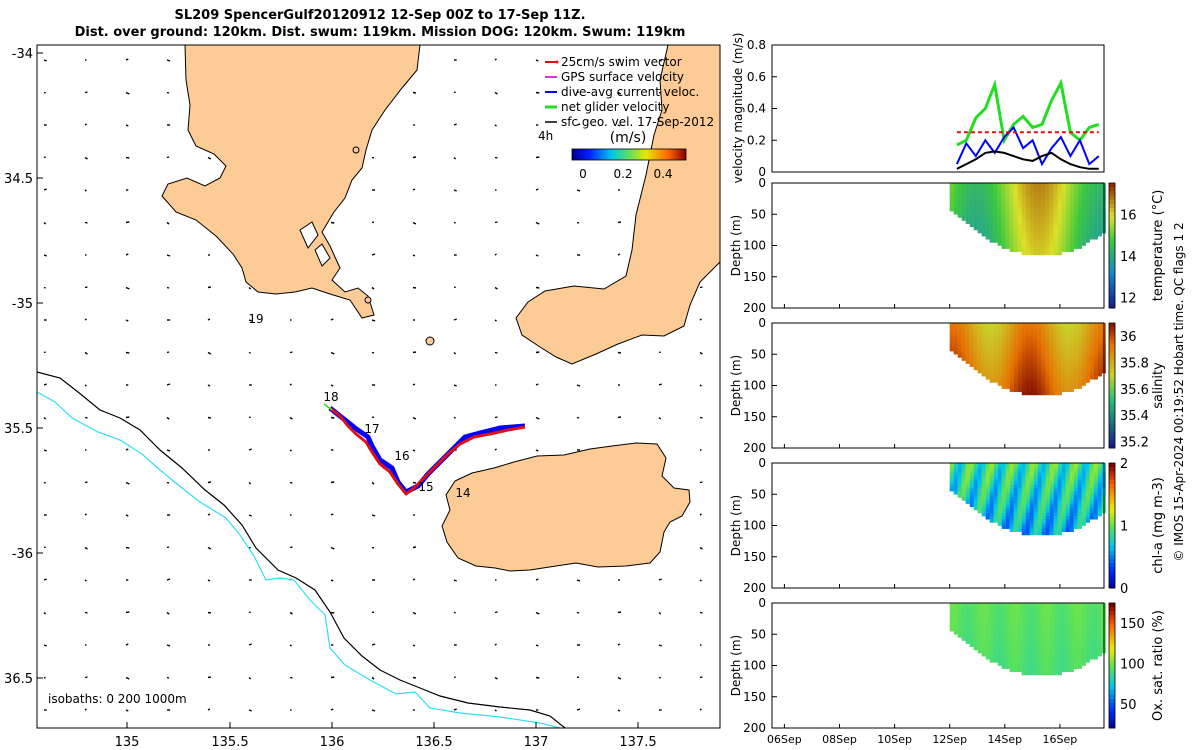 The width and height of the screenshot is (1200, 750). What do you see at coordinates (756, 45) in the screenshot?
I see `velocity-y-tick-label: 0.8` at bounding box center [756, 45].